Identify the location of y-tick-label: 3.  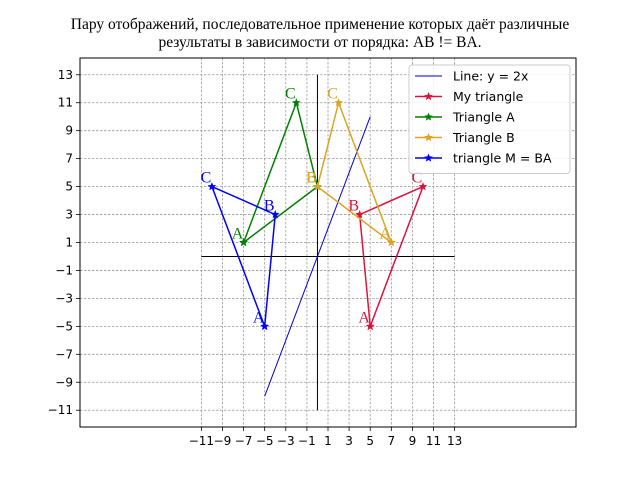
(69, 215).